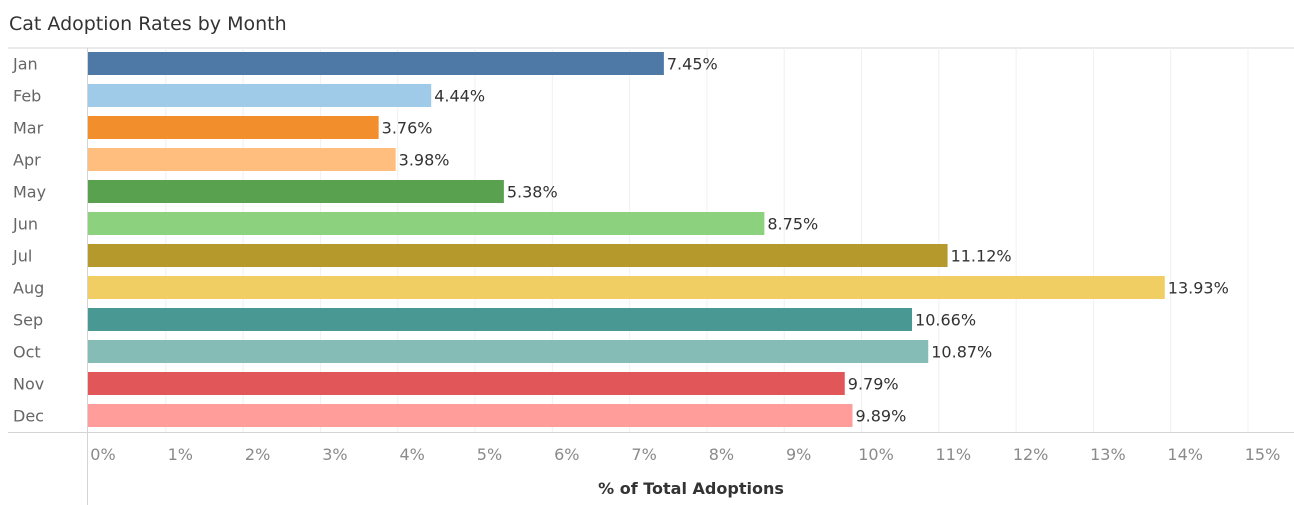  I want to click on bar-oct, so click(508, 351).